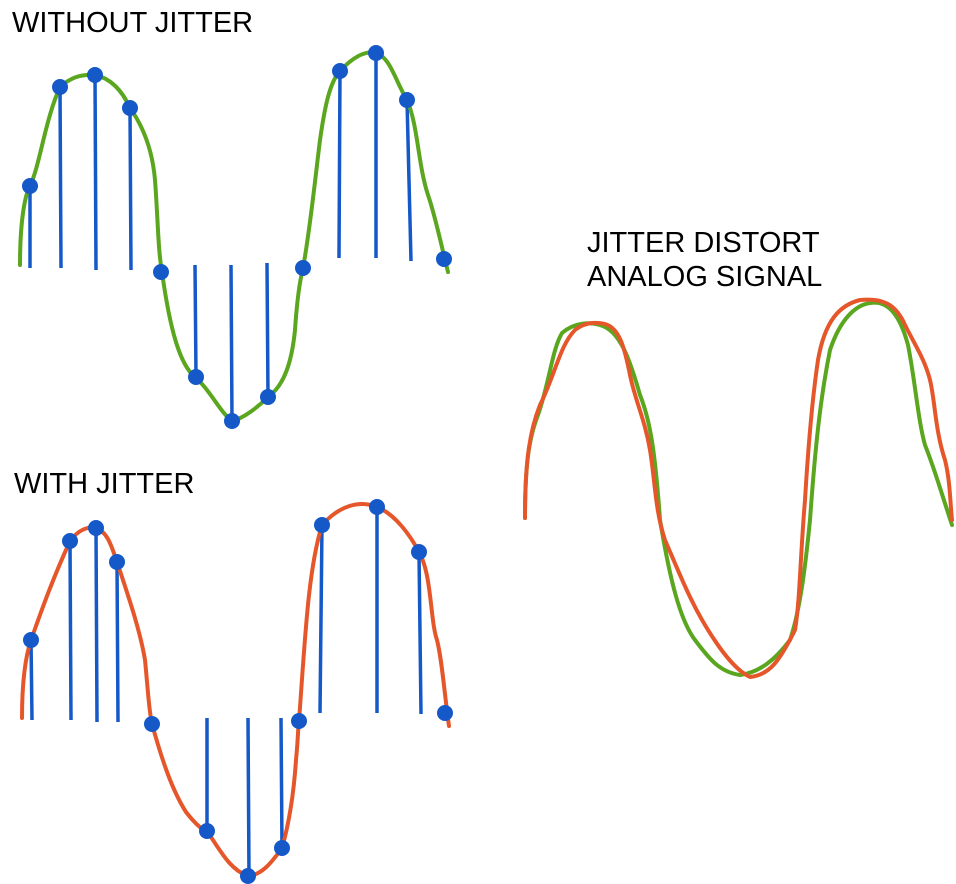  I want to click on without-jitter-label: WITHOUT JITTER, so click(133, 23).